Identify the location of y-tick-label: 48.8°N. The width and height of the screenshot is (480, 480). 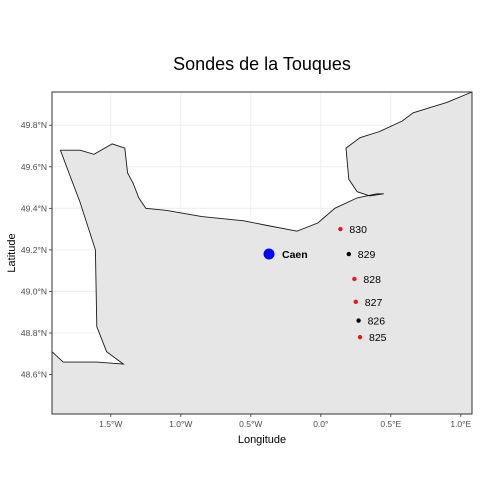
(34, 333).